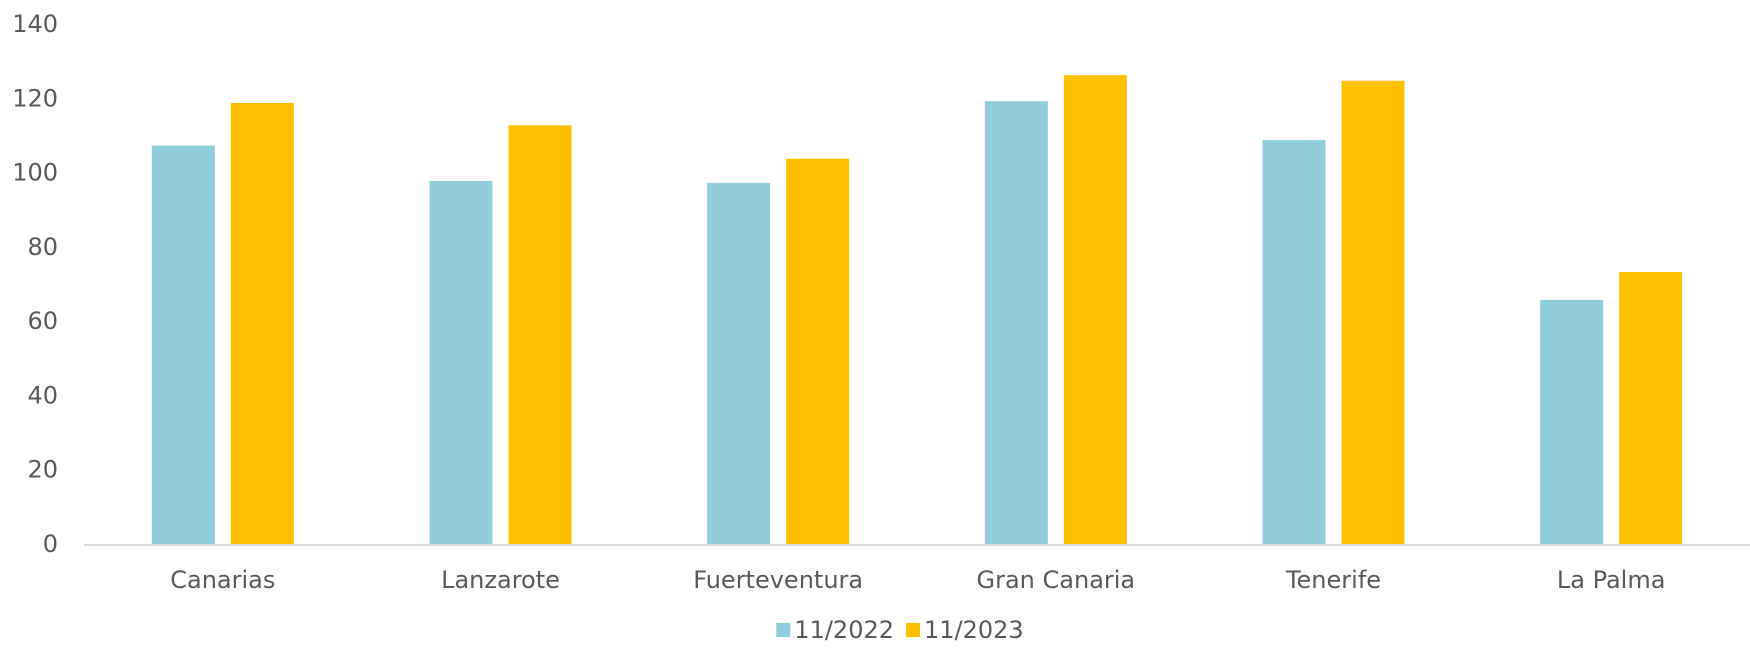 The image size is (1750, 649). I want to click on legend-item: 11/2023, so click(965, 630).